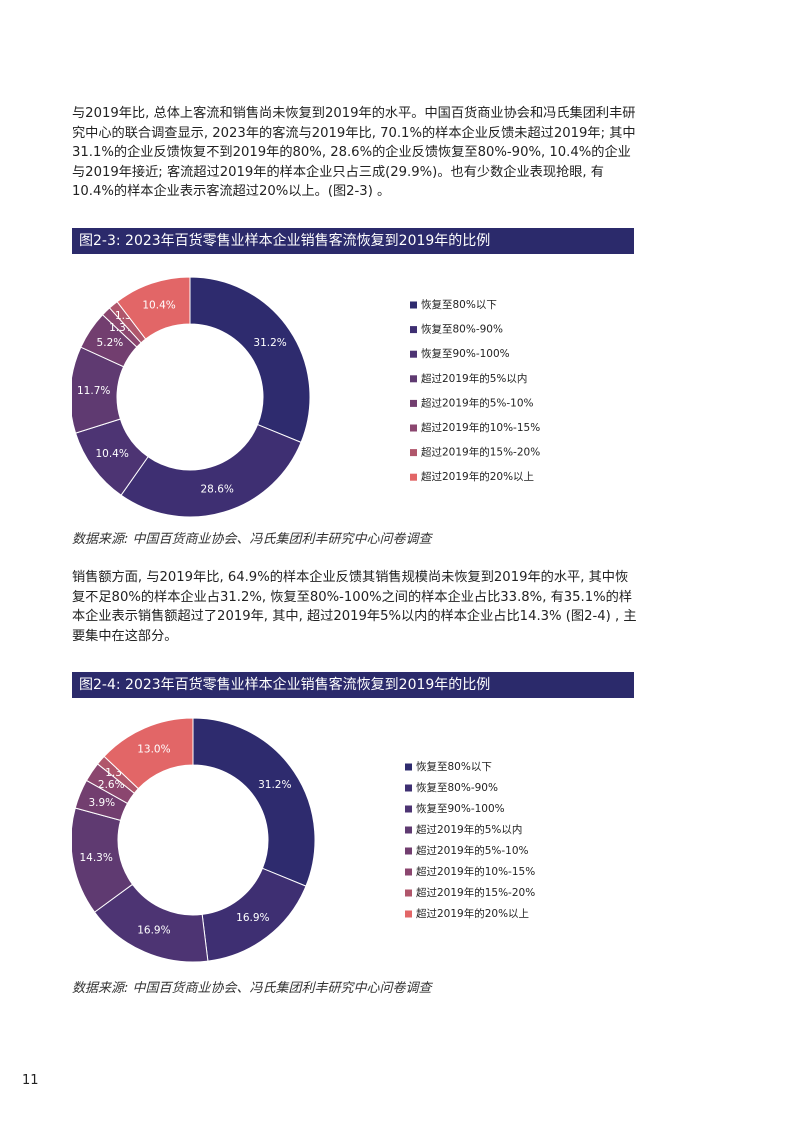 The image size is (793, 1122). Describe the element at coordinates (95, 858) in the screenshot. I see `data-label: 14.3%` at that location.